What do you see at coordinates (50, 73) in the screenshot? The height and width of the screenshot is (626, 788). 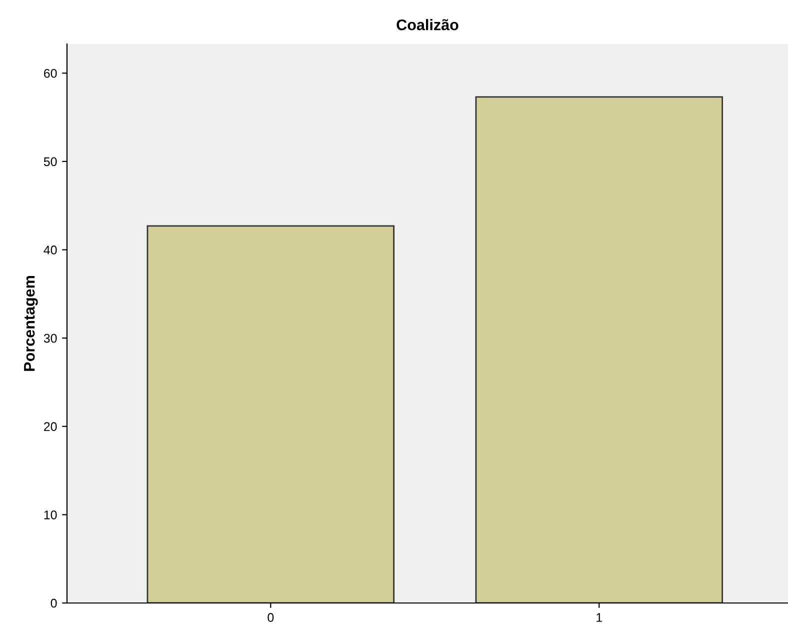 I see `y-tick-label: 60` at bounding box center [50, 73].